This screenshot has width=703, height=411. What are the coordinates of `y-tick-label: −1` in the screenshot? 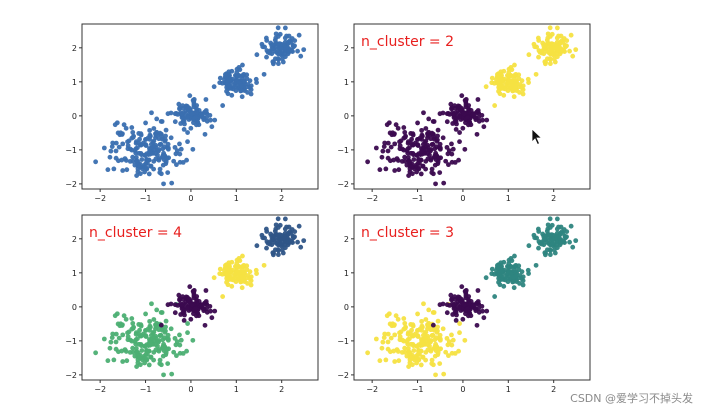 It's located at (343, 150).